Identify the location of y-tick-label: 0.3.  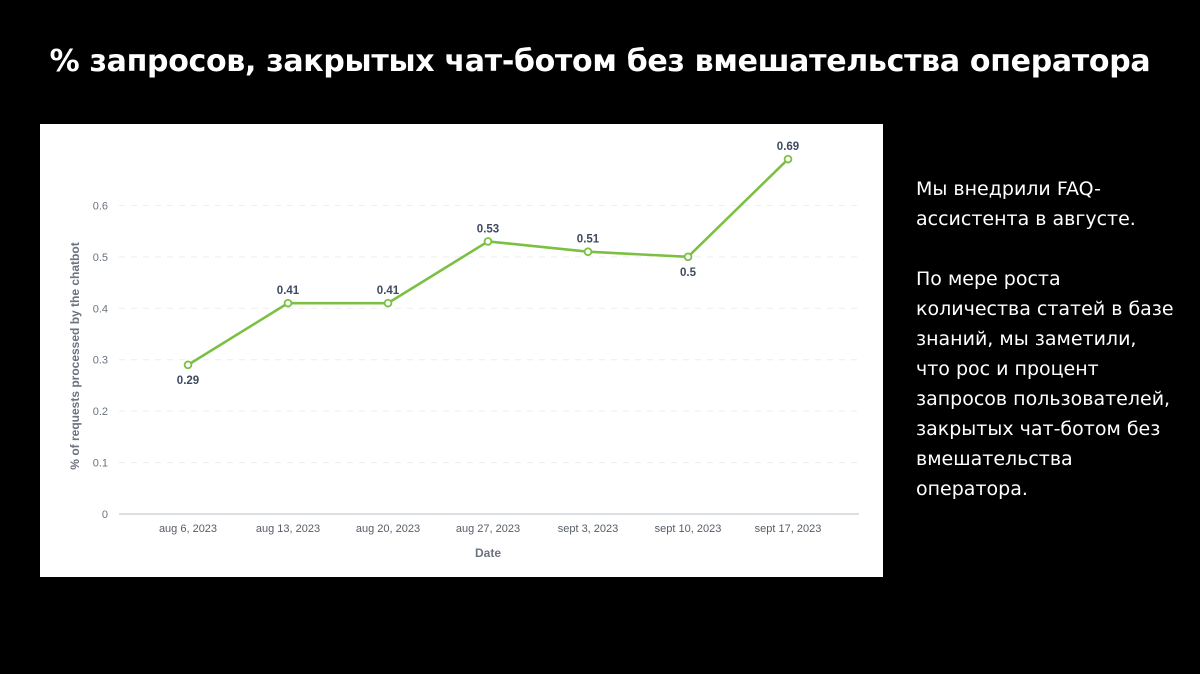
(100, 361).